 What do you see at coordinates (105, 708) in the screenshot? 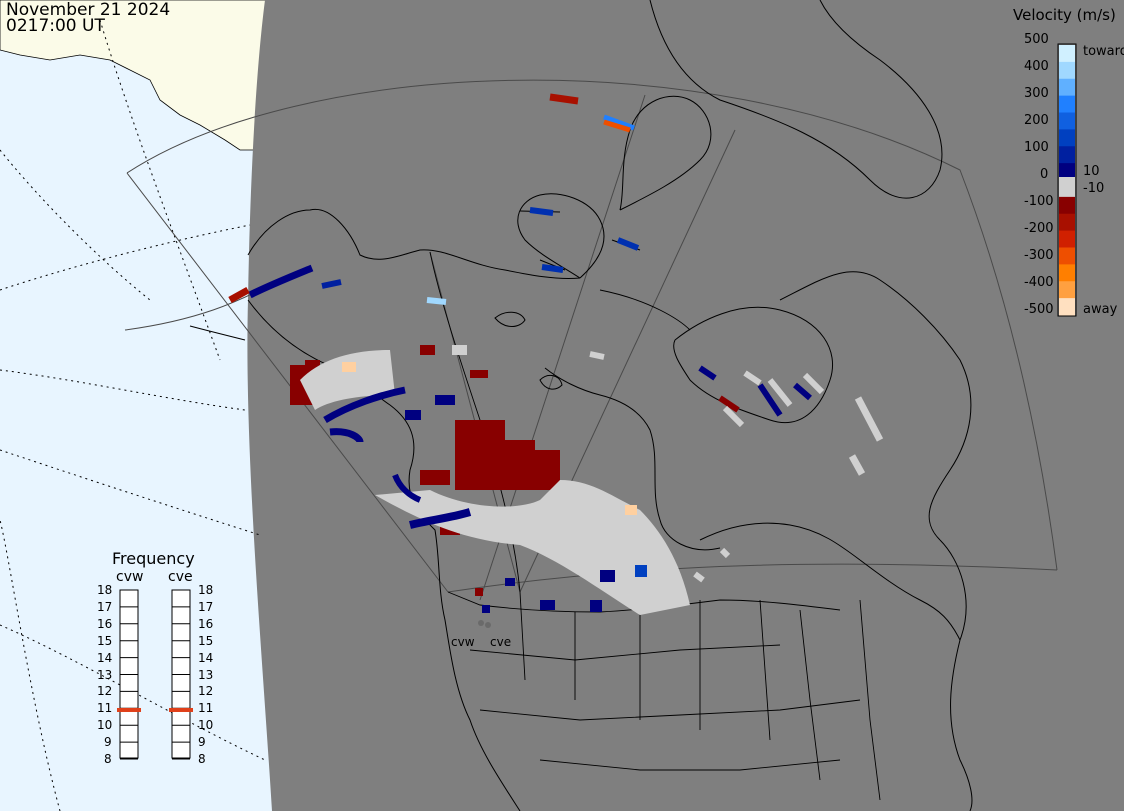
I see `frequency-scale-label-left: 11` at bounding box center [105, 708].